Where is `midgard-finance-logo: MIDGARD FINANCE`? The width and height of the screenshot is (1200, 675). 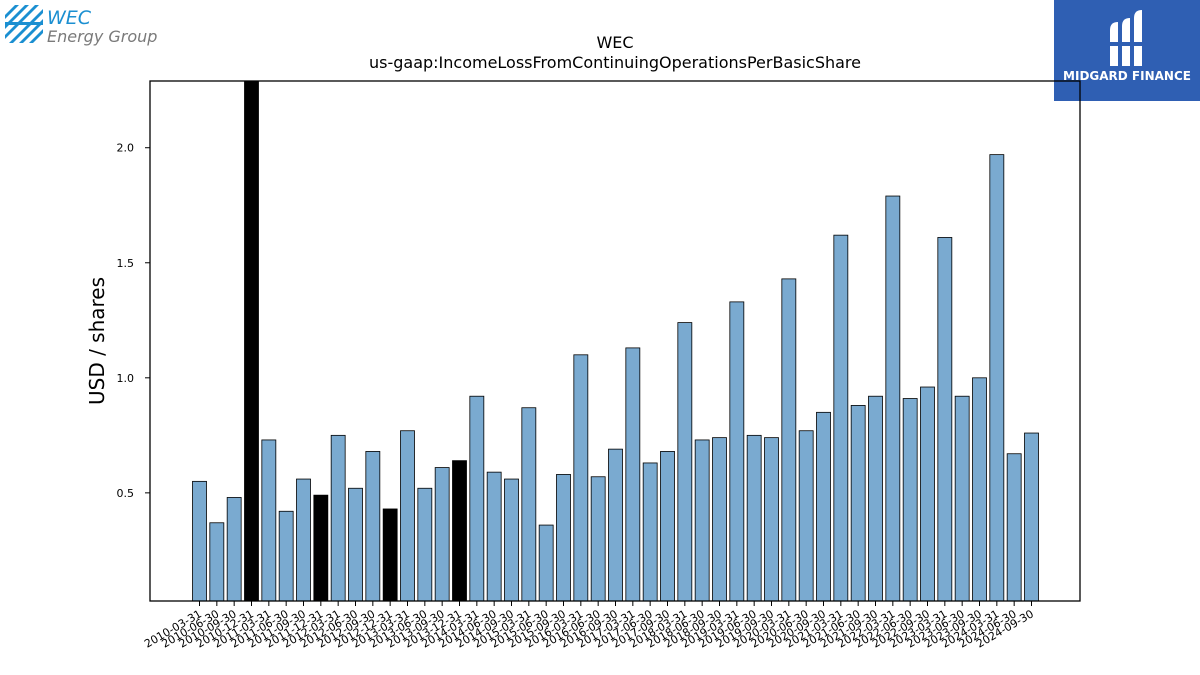 midgard-finance-logo: MIDGARD FINANCE is located at coordinates (1127, 50).